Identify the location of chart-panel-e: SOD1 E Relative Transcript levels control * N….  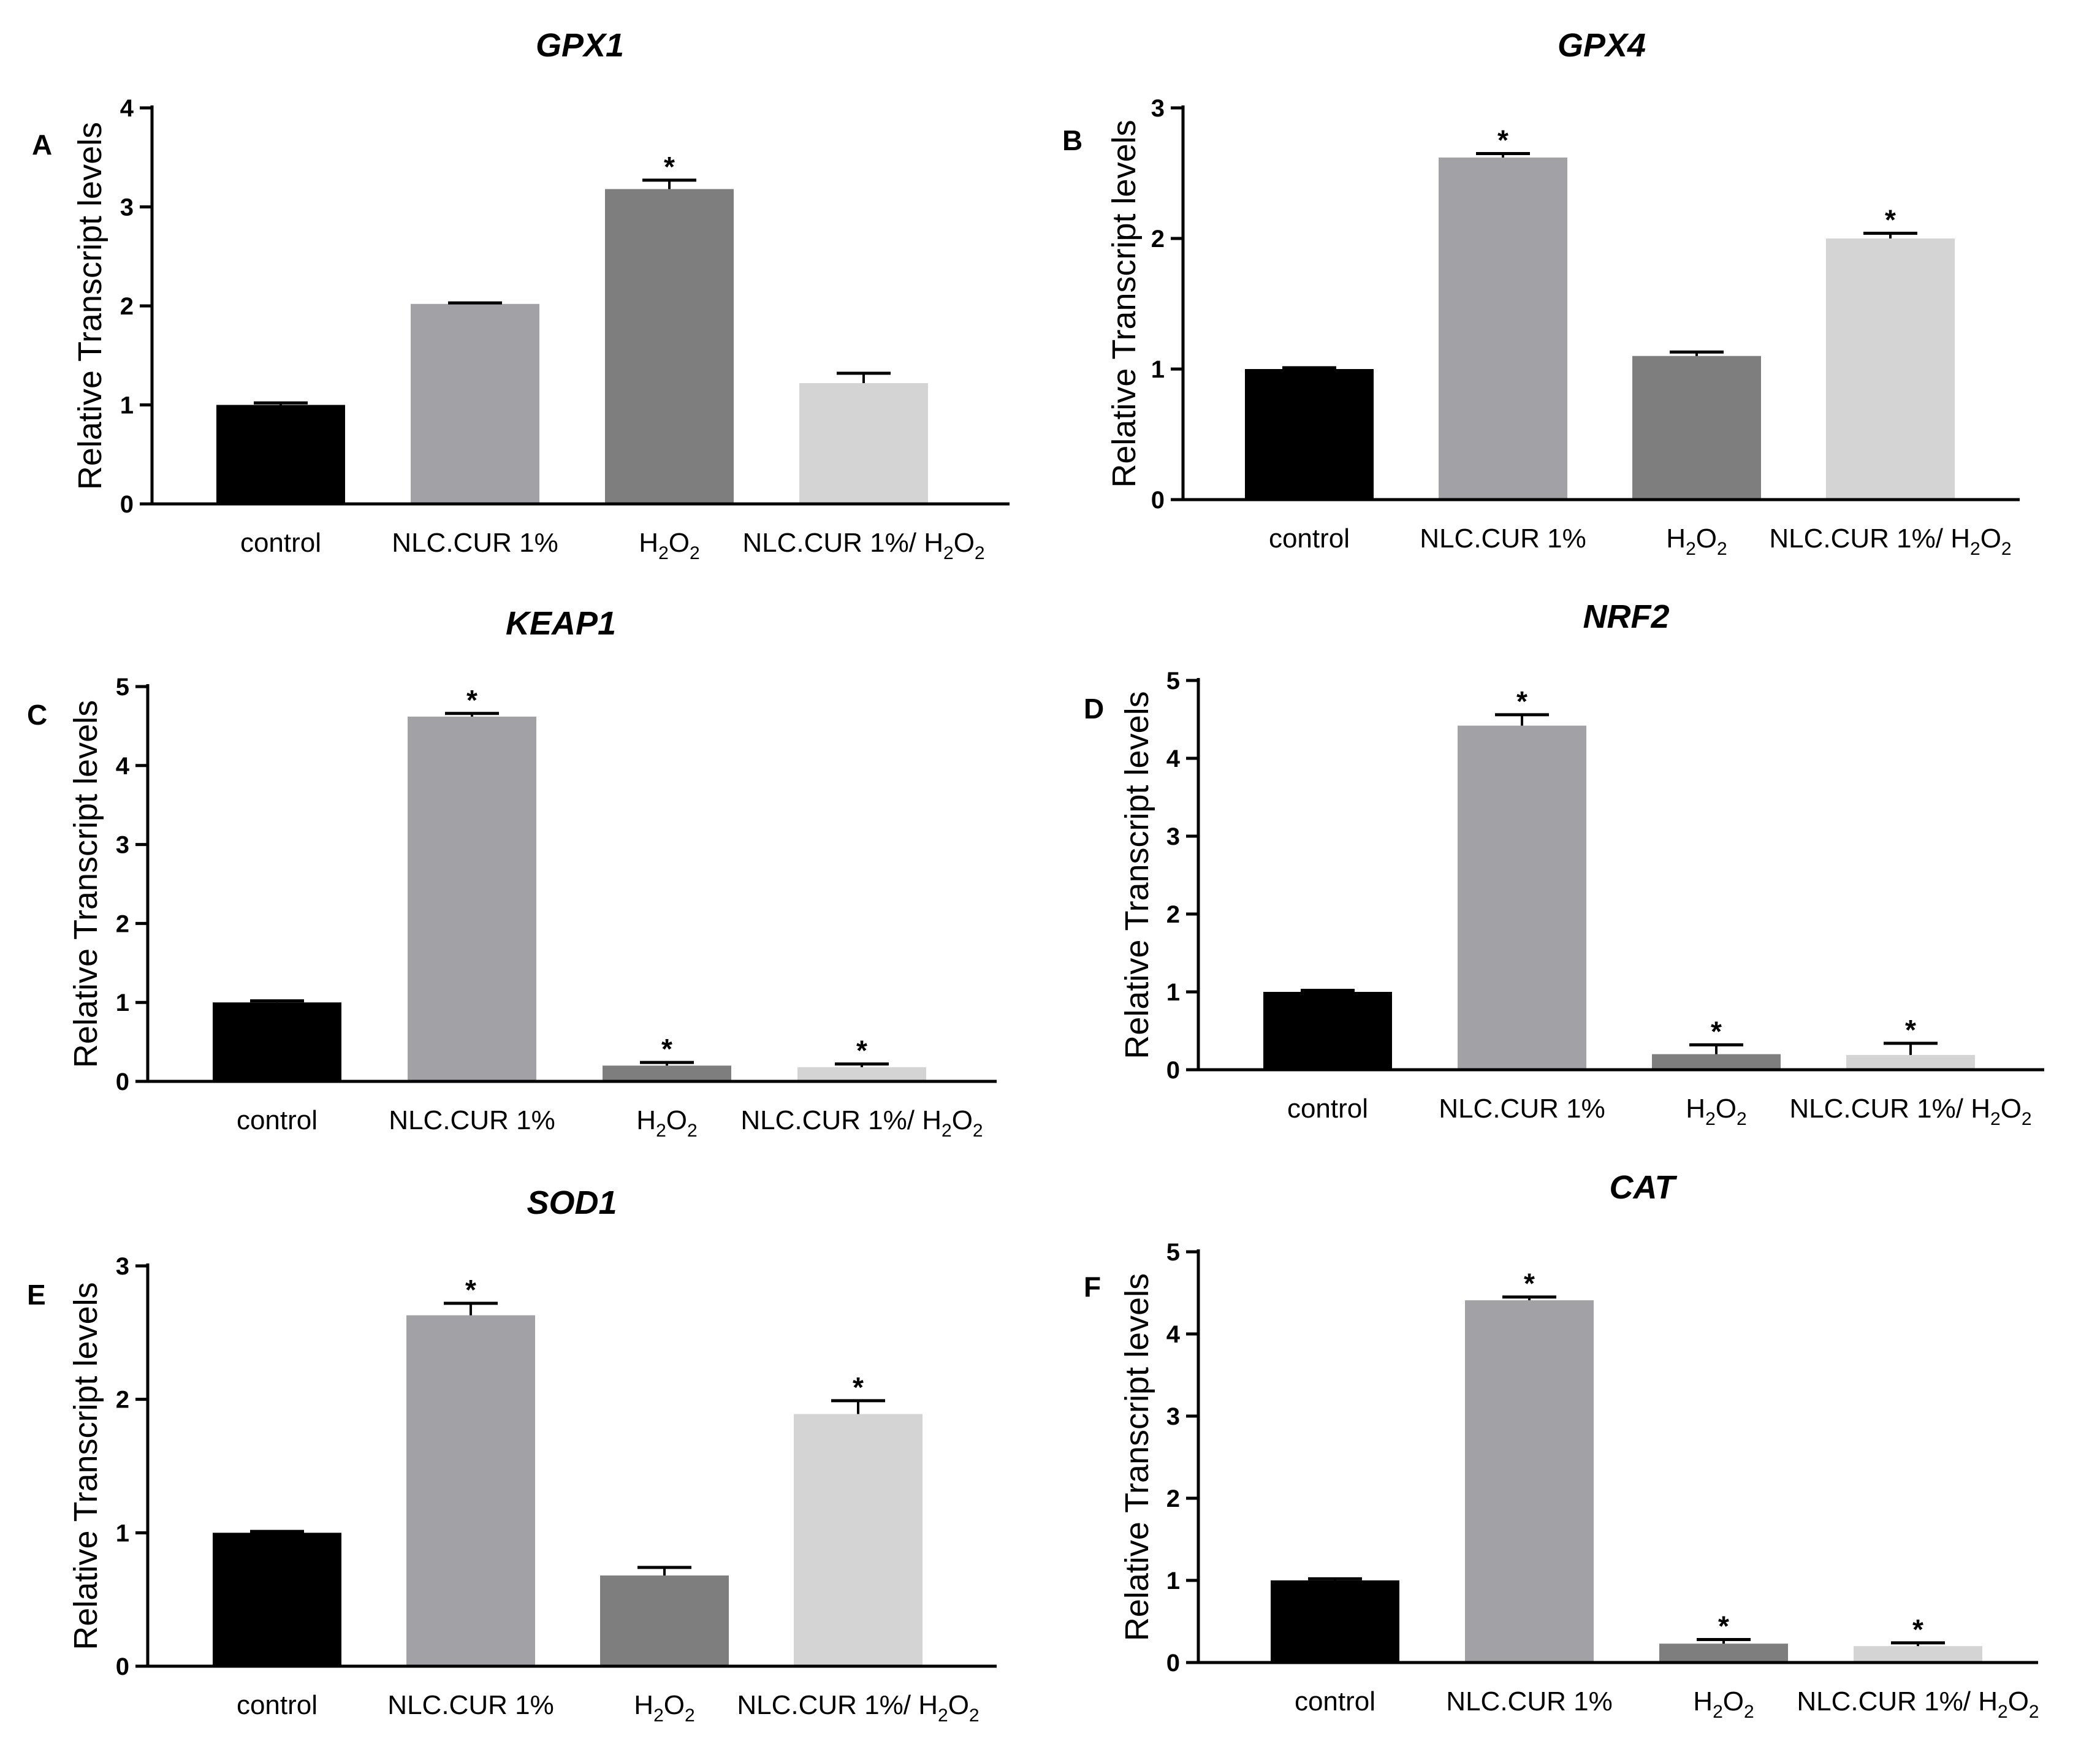
(512, 1455).